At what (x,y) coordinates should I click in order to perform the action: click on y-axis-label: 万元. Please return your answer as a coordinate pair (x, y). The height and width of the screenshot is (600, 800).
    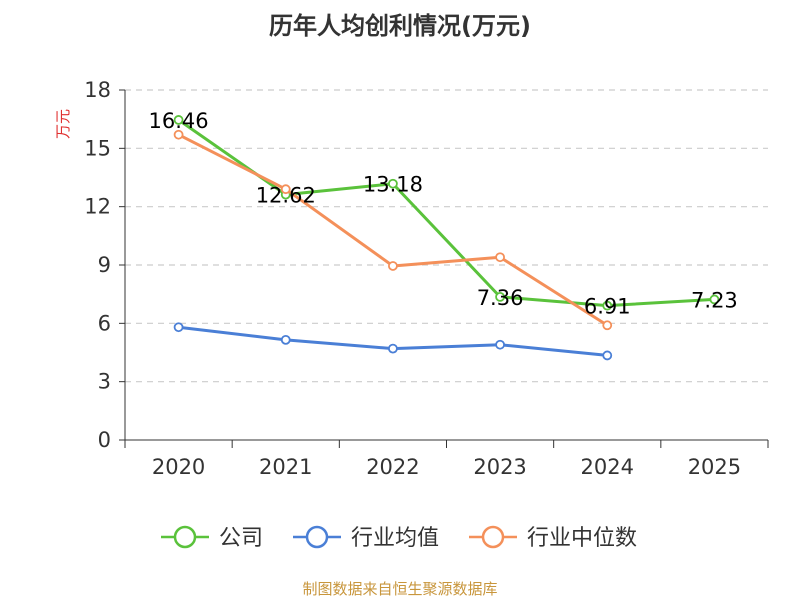
    Looking at the image, I should click on (63, 124).